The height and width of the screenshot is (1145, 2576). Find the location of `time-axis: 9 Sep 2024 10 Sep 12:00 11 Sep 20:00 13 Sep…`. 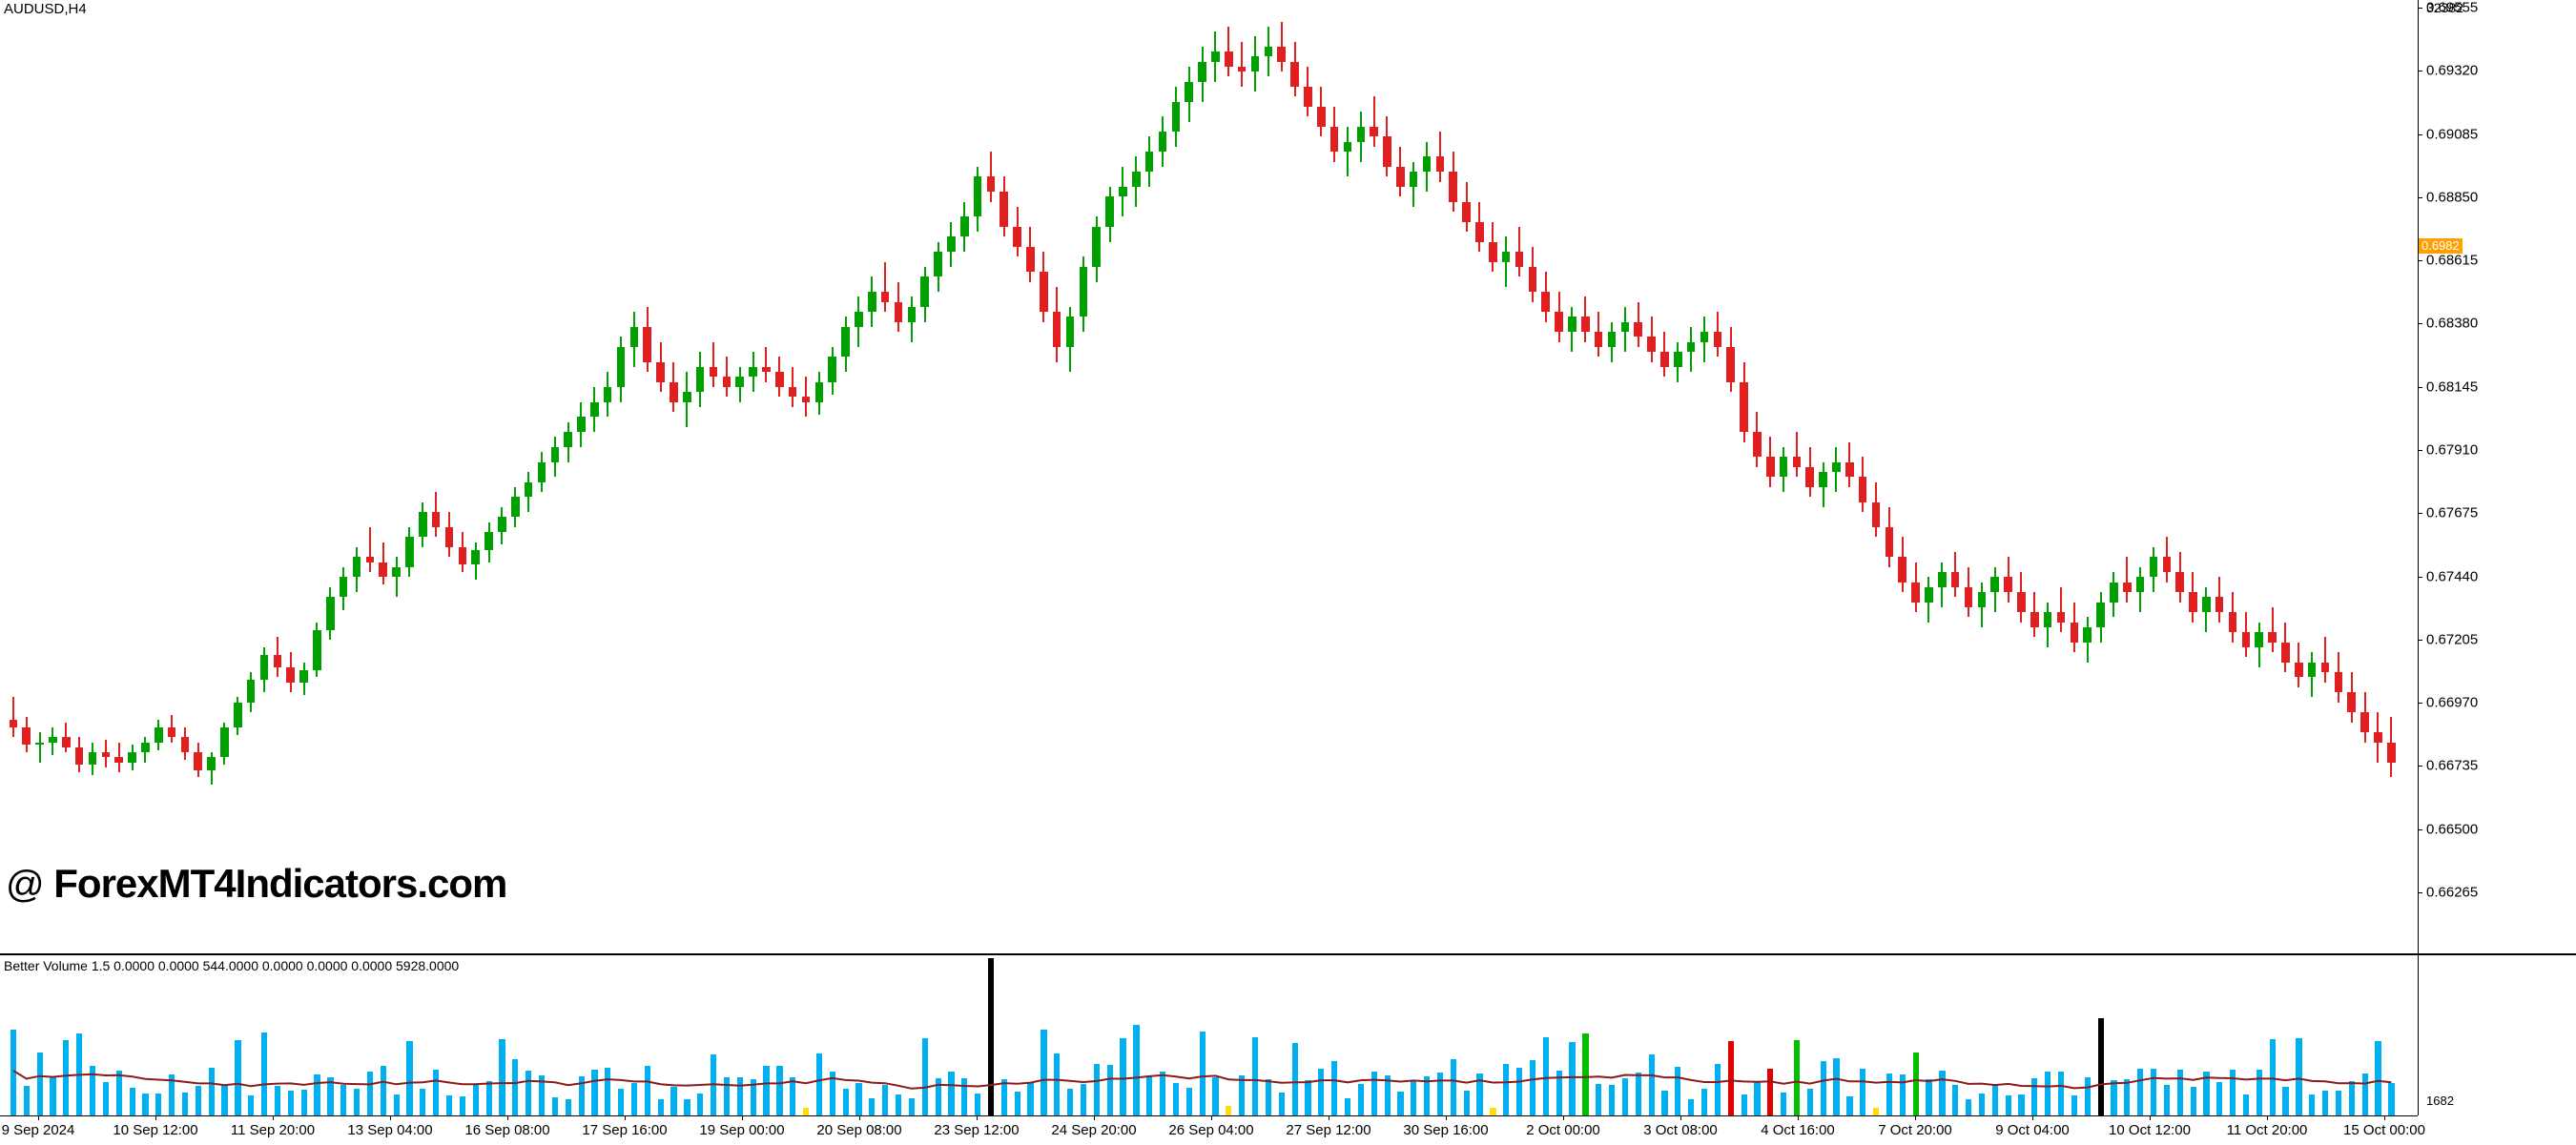

time-axis: 9 Sep 2024 10 Sep 12:00 11 Sep 20:00 13 Sep… is located at coordinates (1288, 1130).